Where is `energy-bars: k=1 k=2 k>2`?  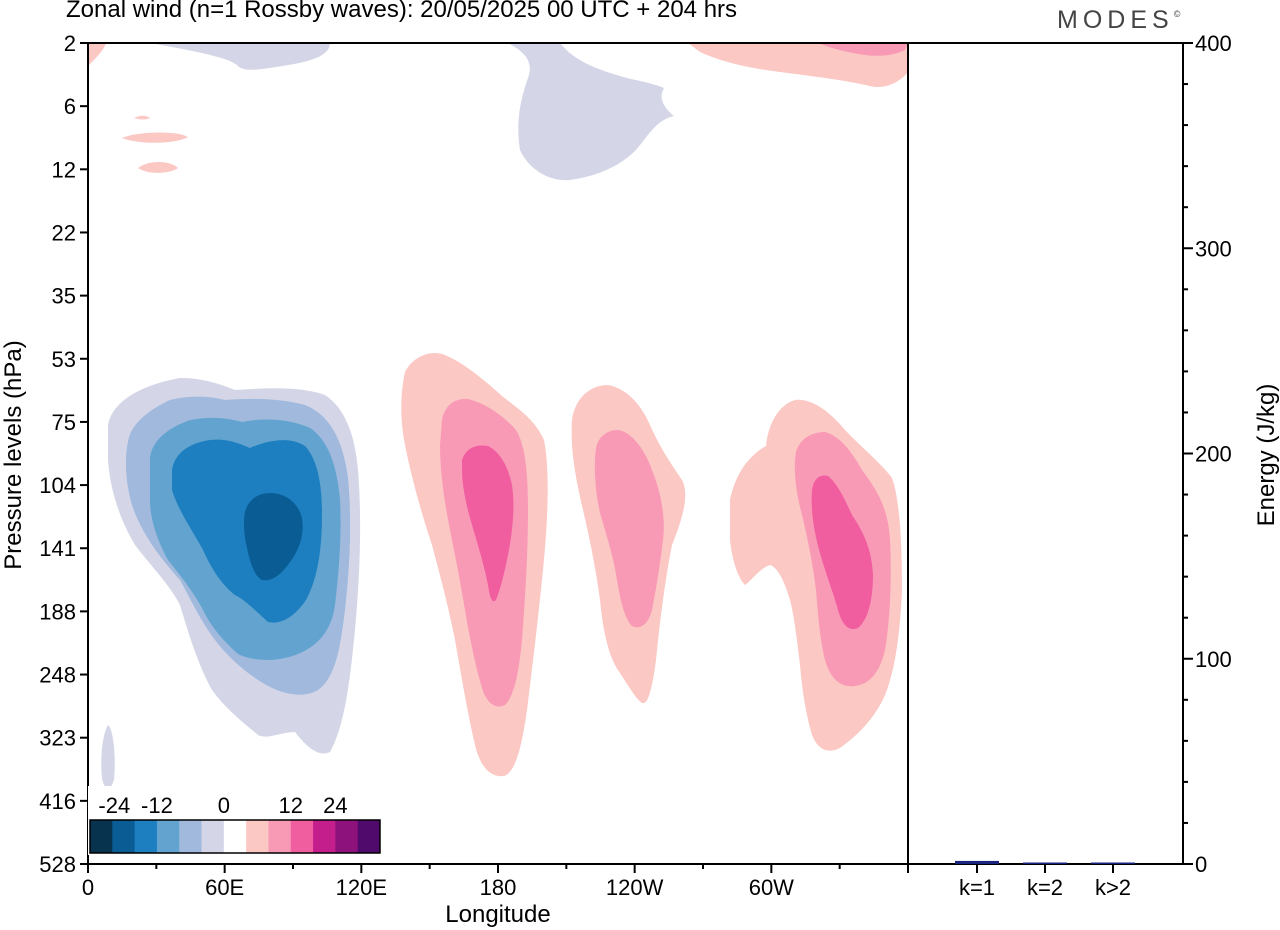
energy-bars: k=1 k=2 k>2 is located at coordinates (1045, 880).